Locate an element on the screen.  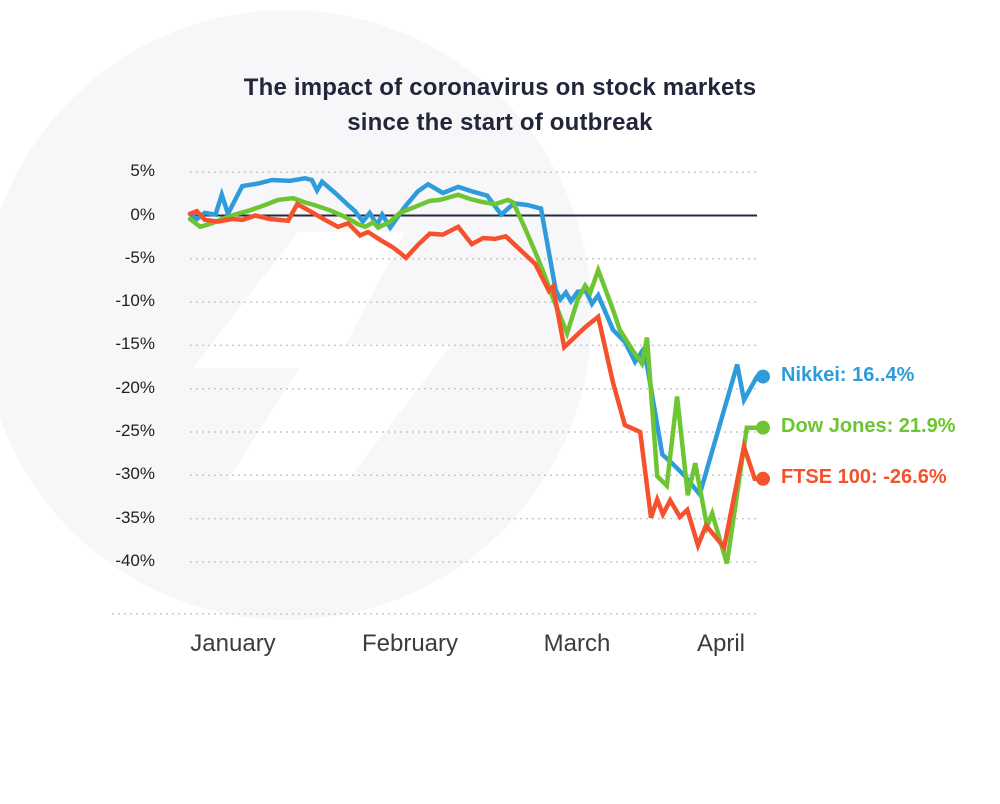
y-axis-tick-label: -10% is located at coordinates (135, 301).